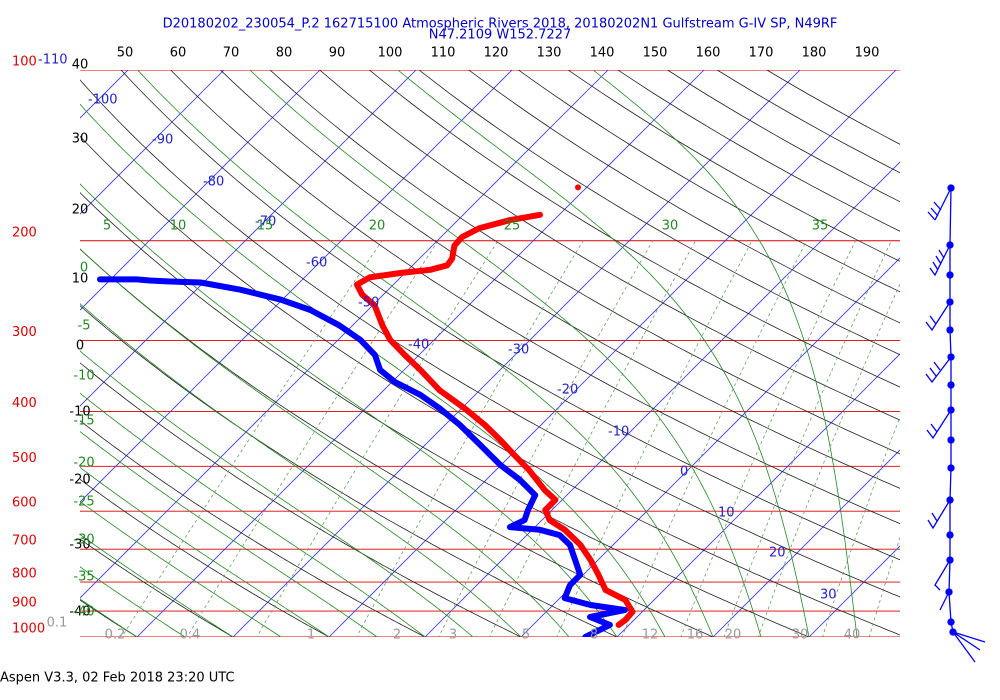 This screenshot has height=700, width=1000. I want to click on moist-adiabat-label: 25, so click(512, 226).